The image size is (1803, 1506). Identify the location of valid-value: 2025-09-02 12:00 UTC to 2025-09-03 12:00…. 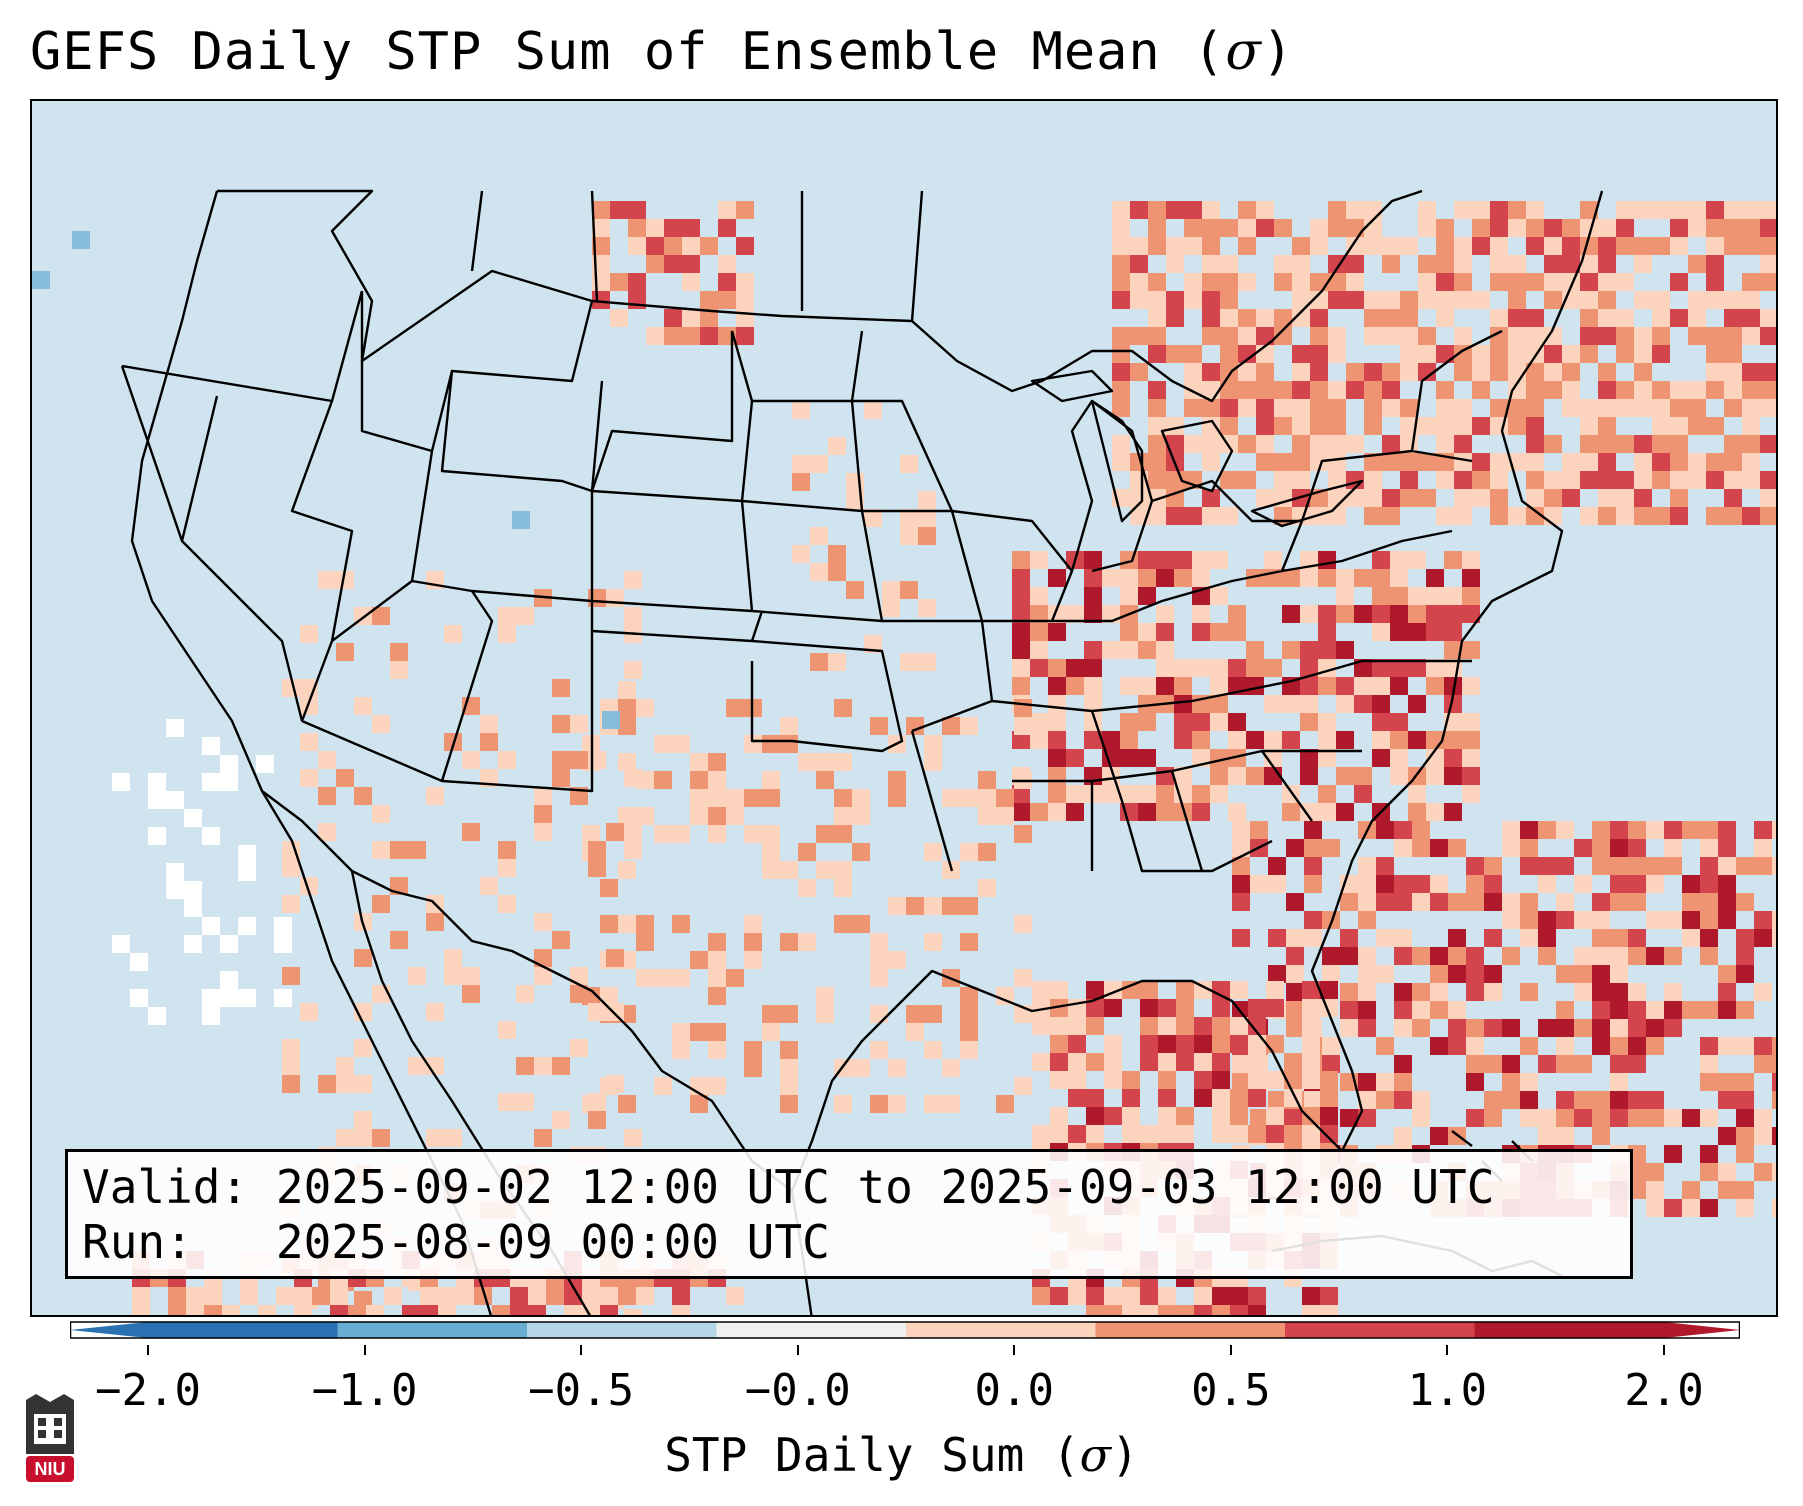
(885, 1187).